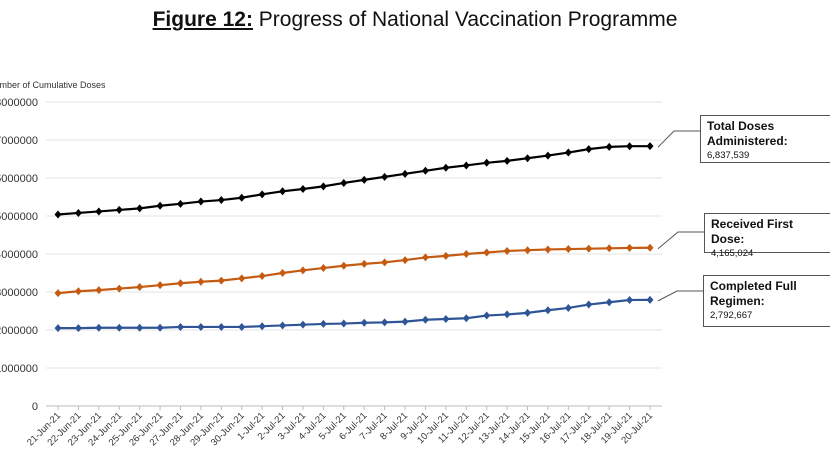  Describe the element at coordinates (19, 217) in the screenshot. I see `y-tick-label: 5000000` at that location.